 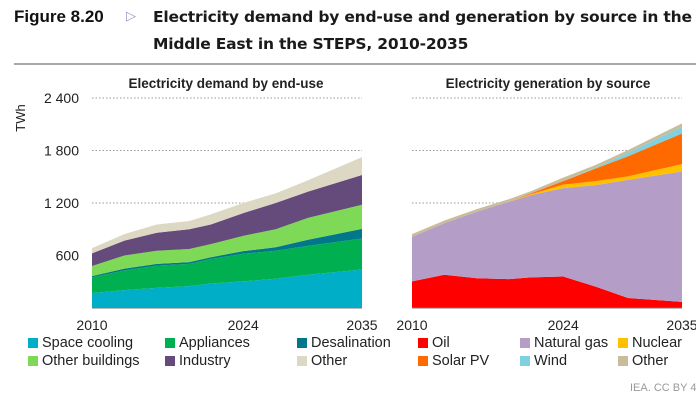 What do you see at coordinates (663, 388) in the screenshot?
I see `credit-text: IEA. CC BY 4` at bounding box center [663, 388].